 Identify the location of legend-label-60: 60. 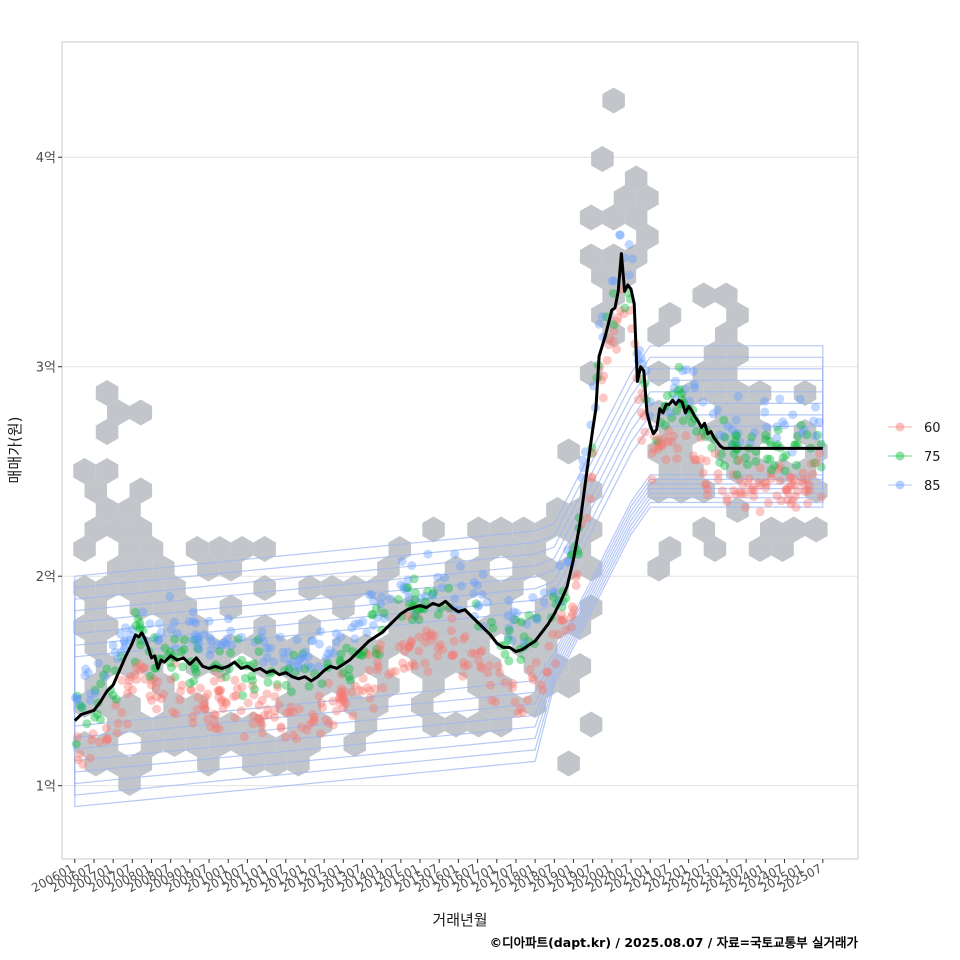
(932, 428).